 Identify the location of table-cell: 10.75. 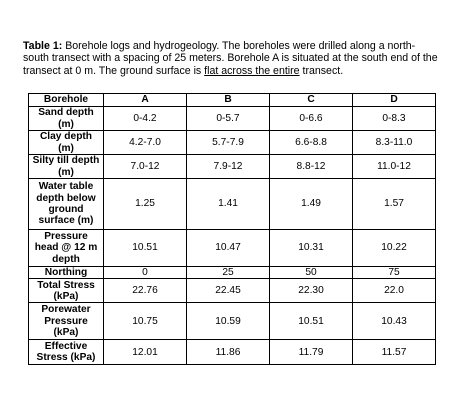
(145, 321).